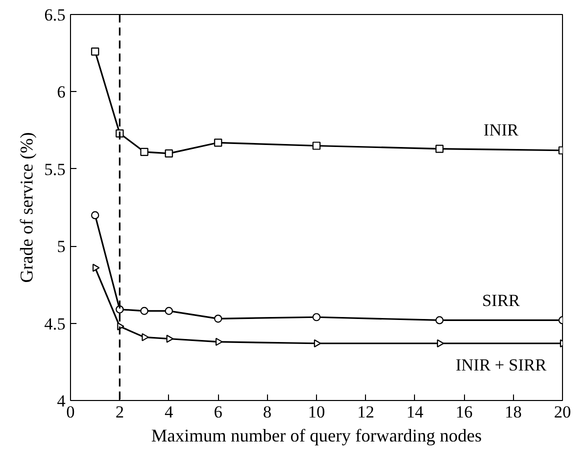  What do you see at coordinates (119, 412) in the screenshot?
I see `x-tick-label: 2` at bounding box center [119, 412].